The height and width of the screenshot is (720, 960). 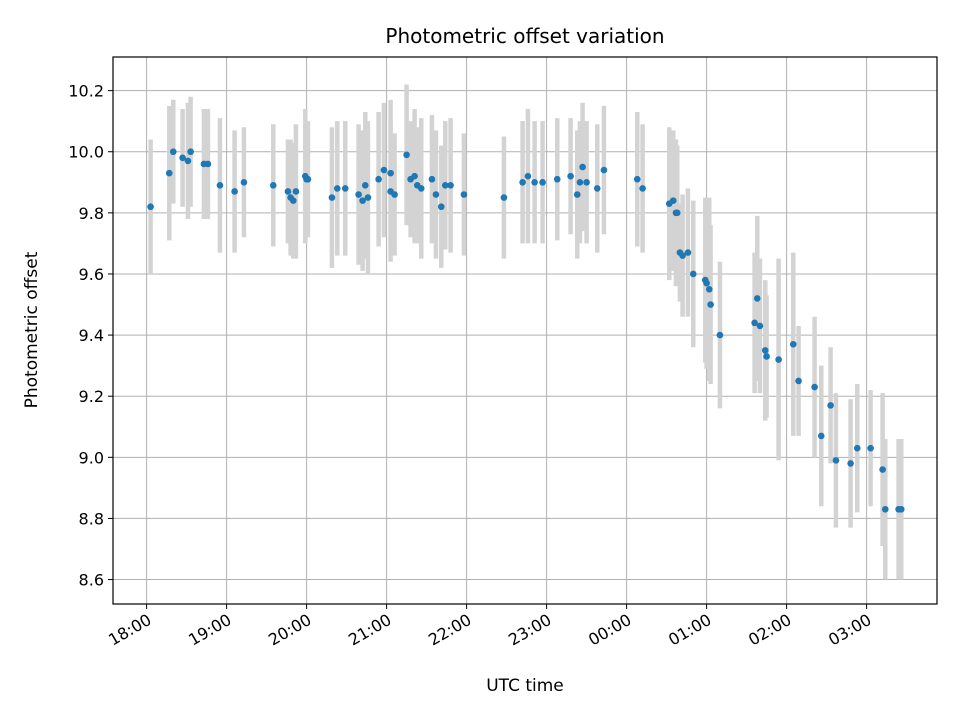 I want to click on y-axis: 8.6 8.8 9.0 9.2 9.4 9.6 9.8 10.0 10.2, so click(x=90, y=336).